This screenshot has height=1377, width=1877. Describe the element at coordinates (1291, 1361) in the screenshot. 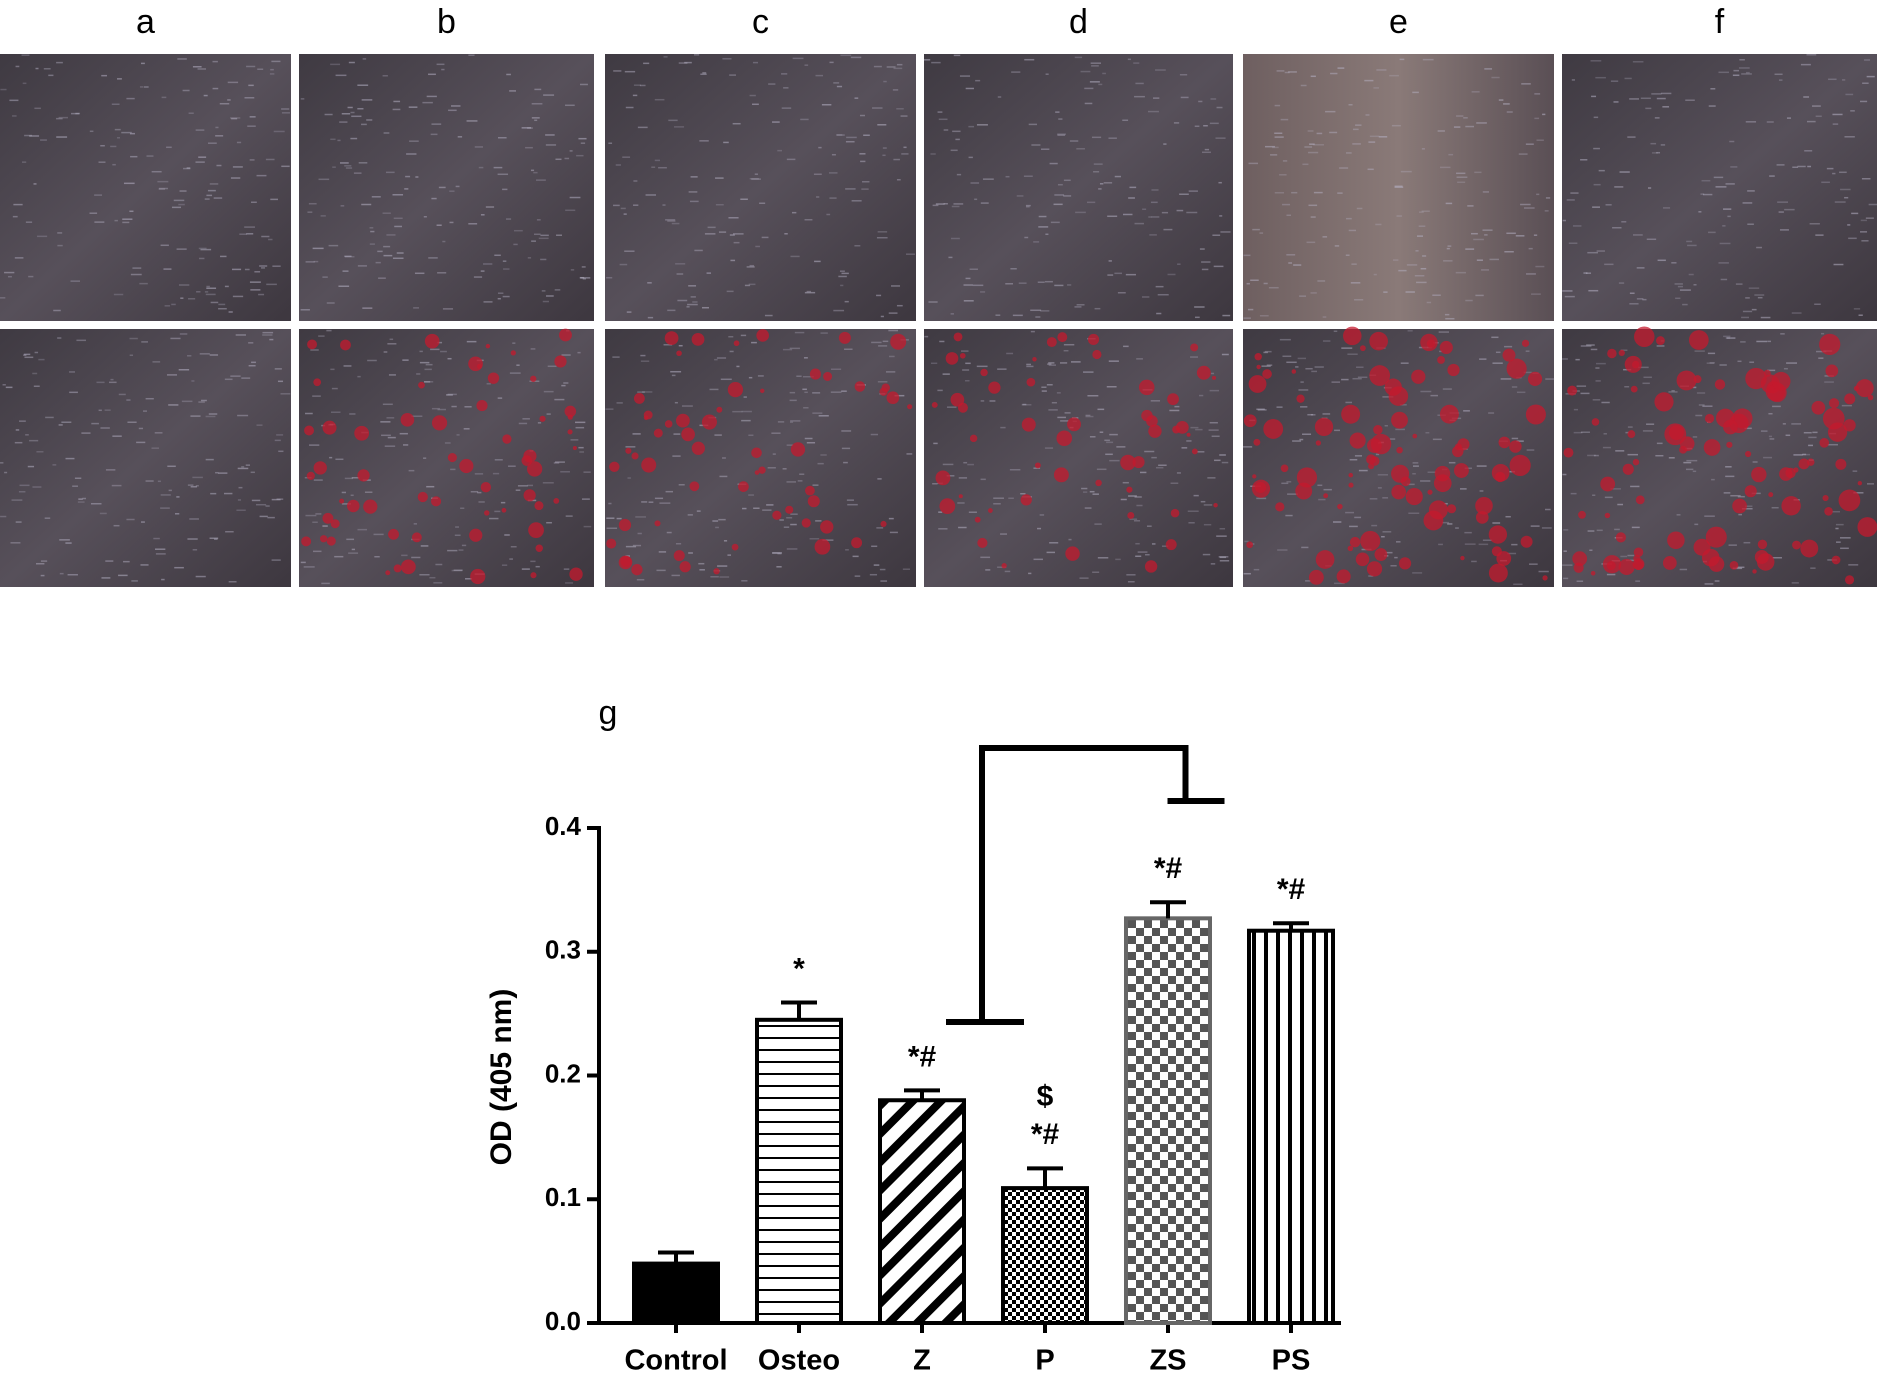

I see `x-tick-label: PS` at that location.